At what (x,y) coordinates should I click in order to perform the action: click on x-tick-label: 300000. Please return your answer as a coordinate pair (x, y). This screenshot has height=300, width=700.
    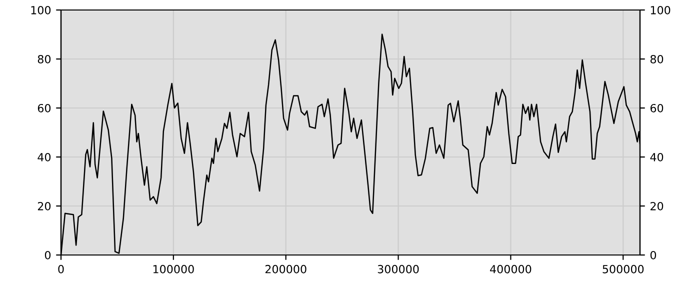
    Looking at the image, I should click on (398, 269).